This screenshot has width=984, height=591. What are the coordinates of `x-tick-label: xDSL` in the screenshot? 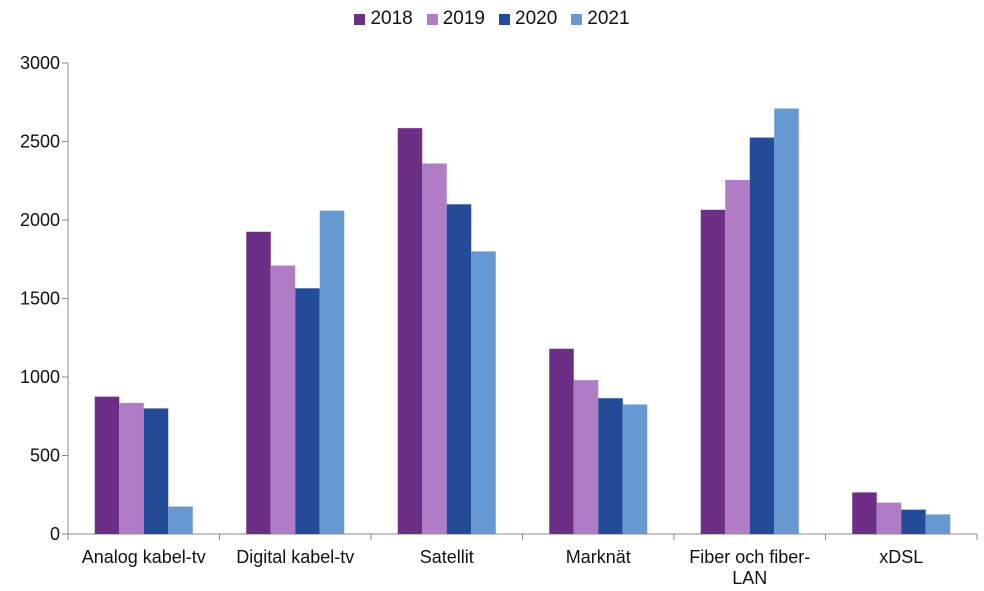 It's located at (901, 557).